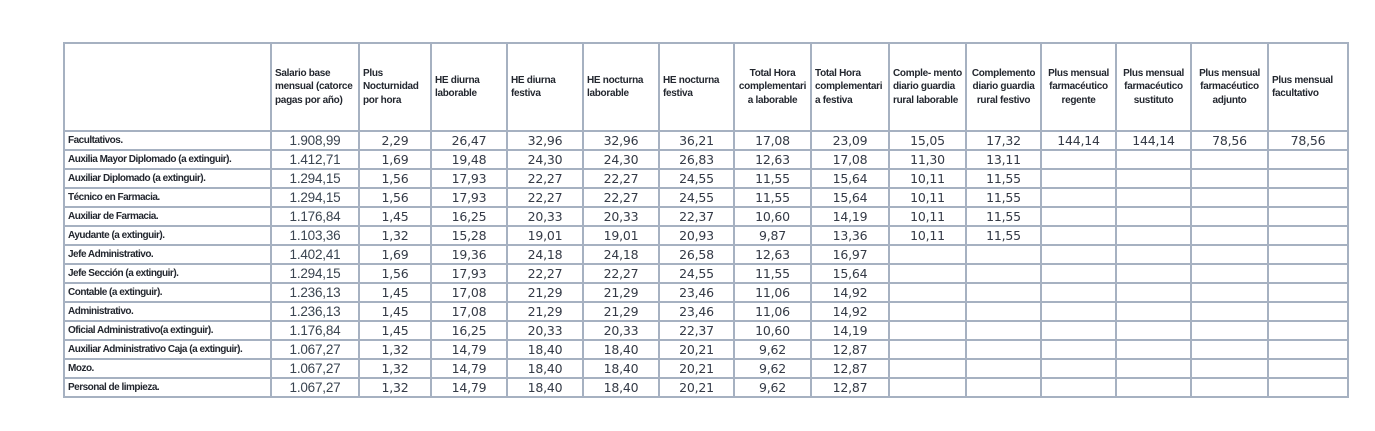  What do you see at coordinates (772, 235) in the screenshot?
I see `table-cell: 9,87` at bounding box center [772, 235].